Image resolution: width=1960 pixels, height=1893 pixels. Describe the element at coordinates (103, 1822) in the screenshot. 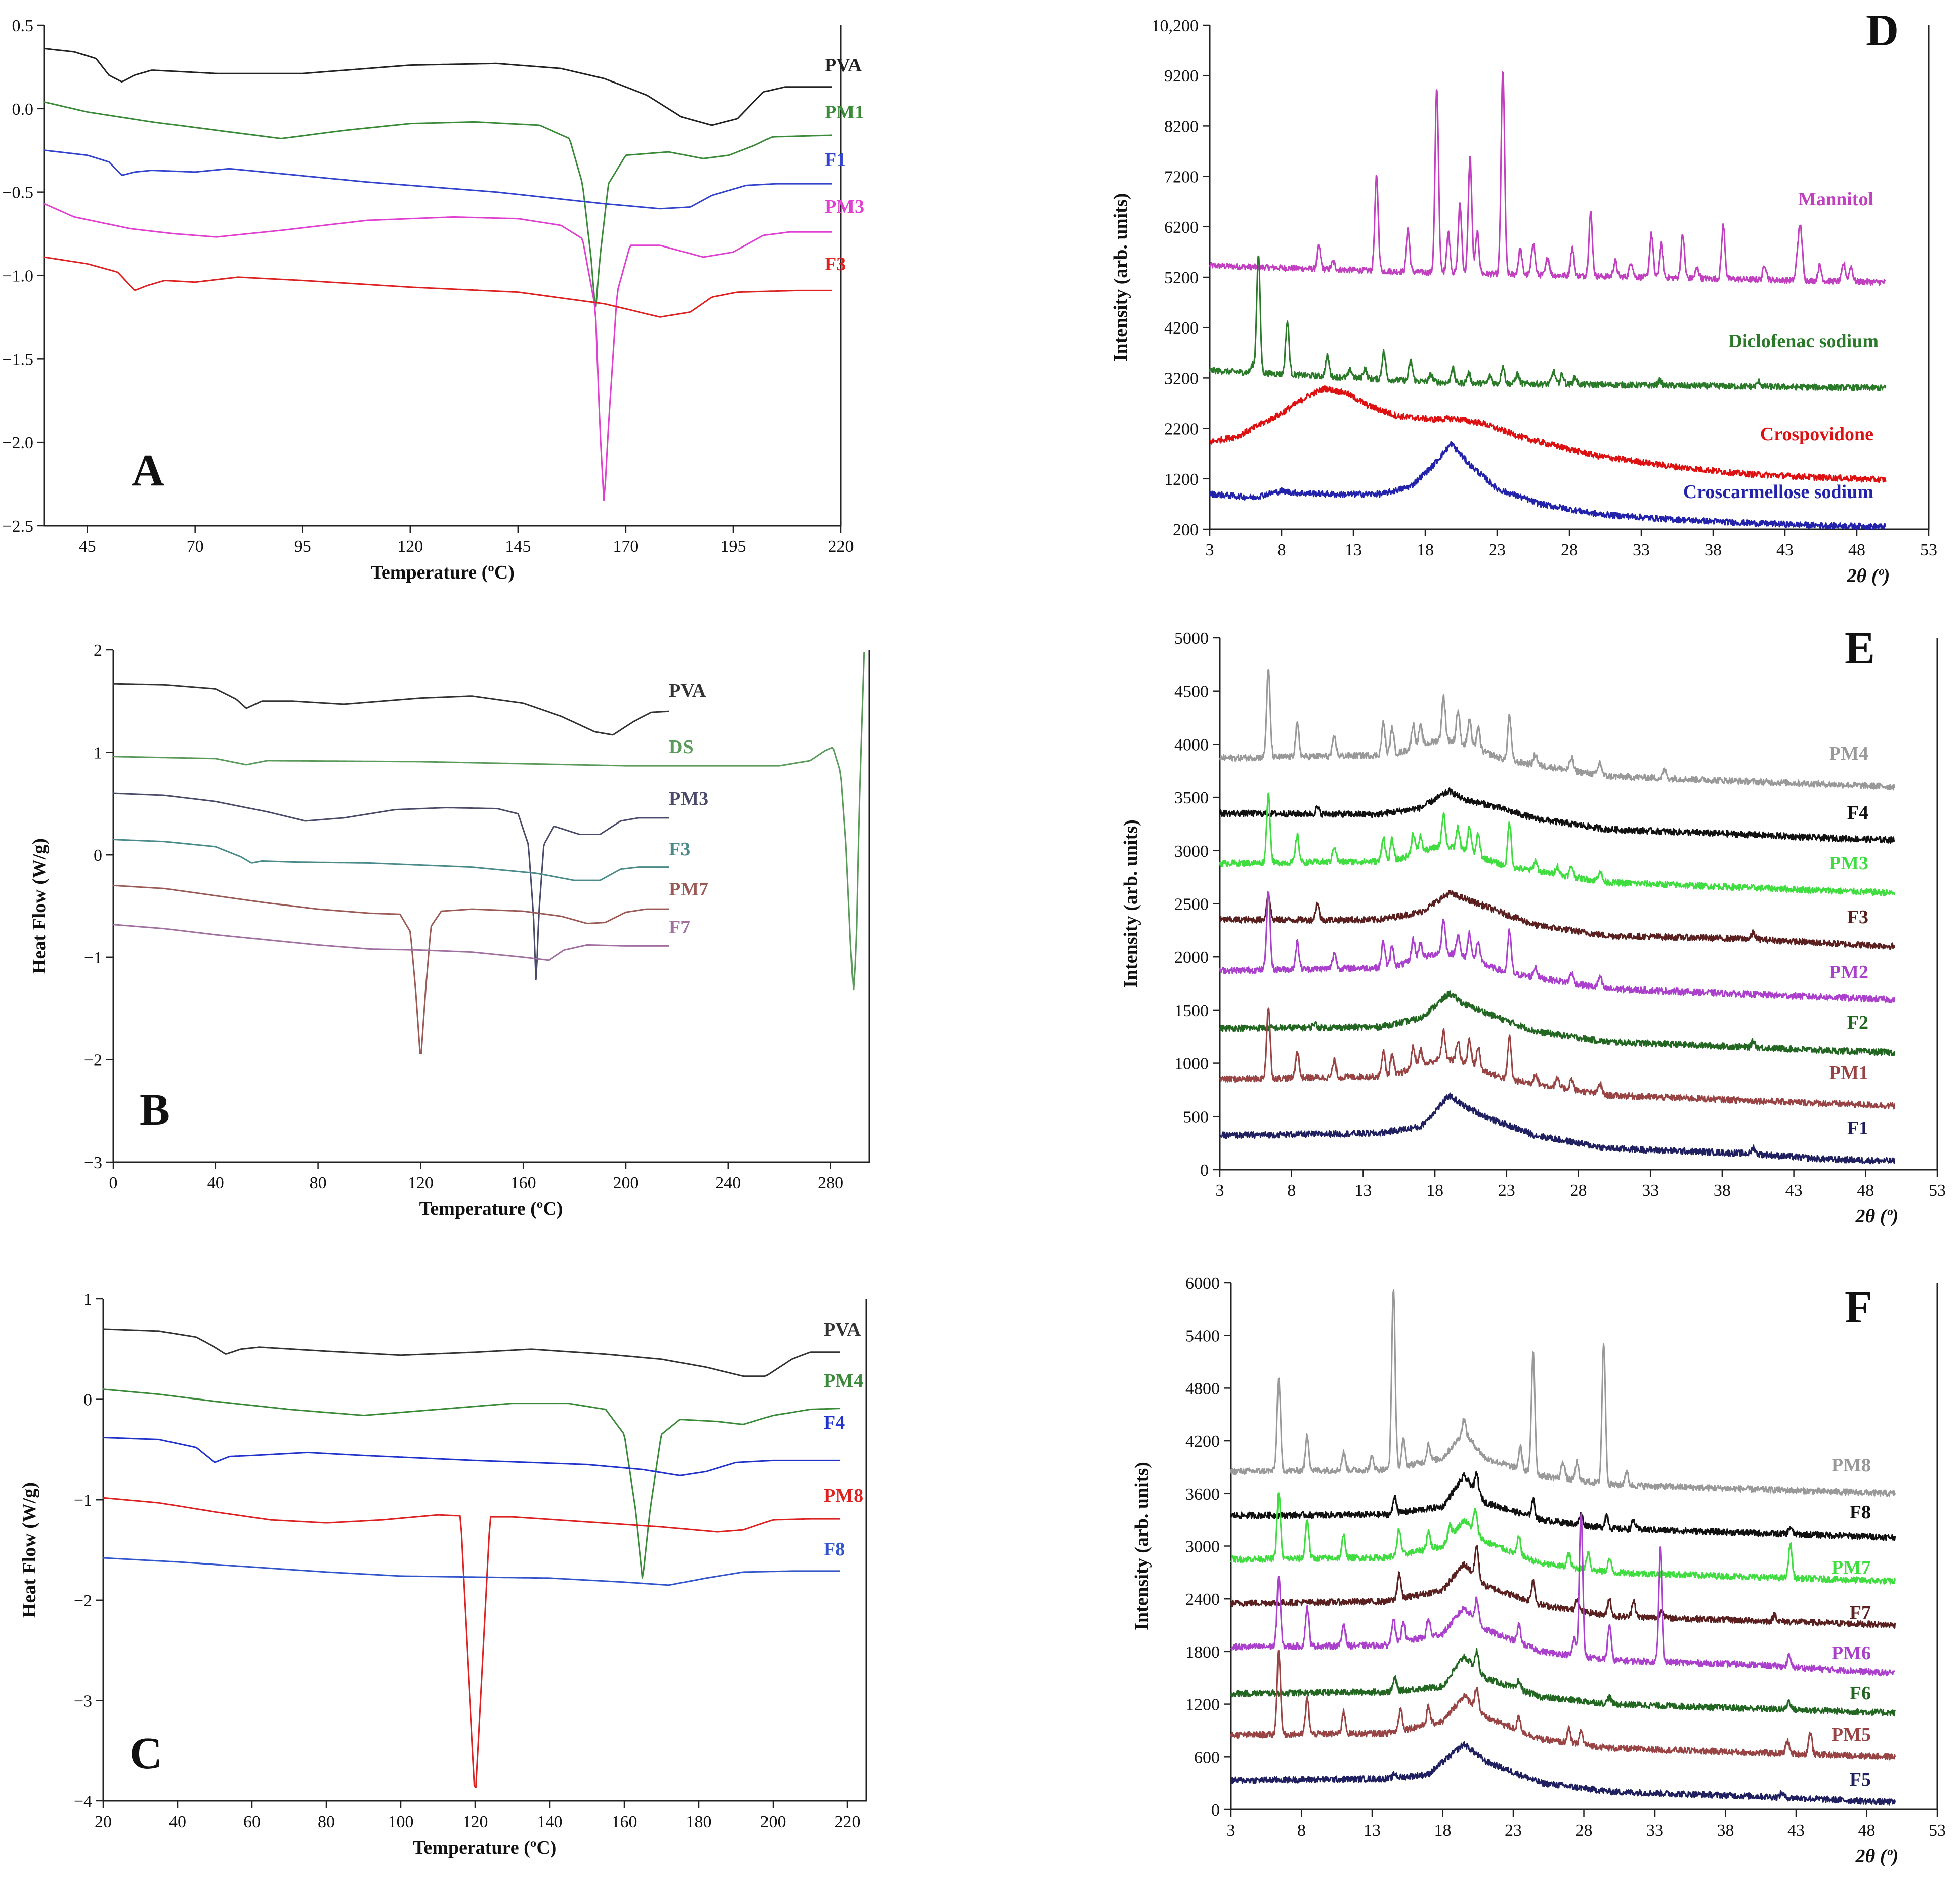

I see `x-tick-label: 20` at that location.